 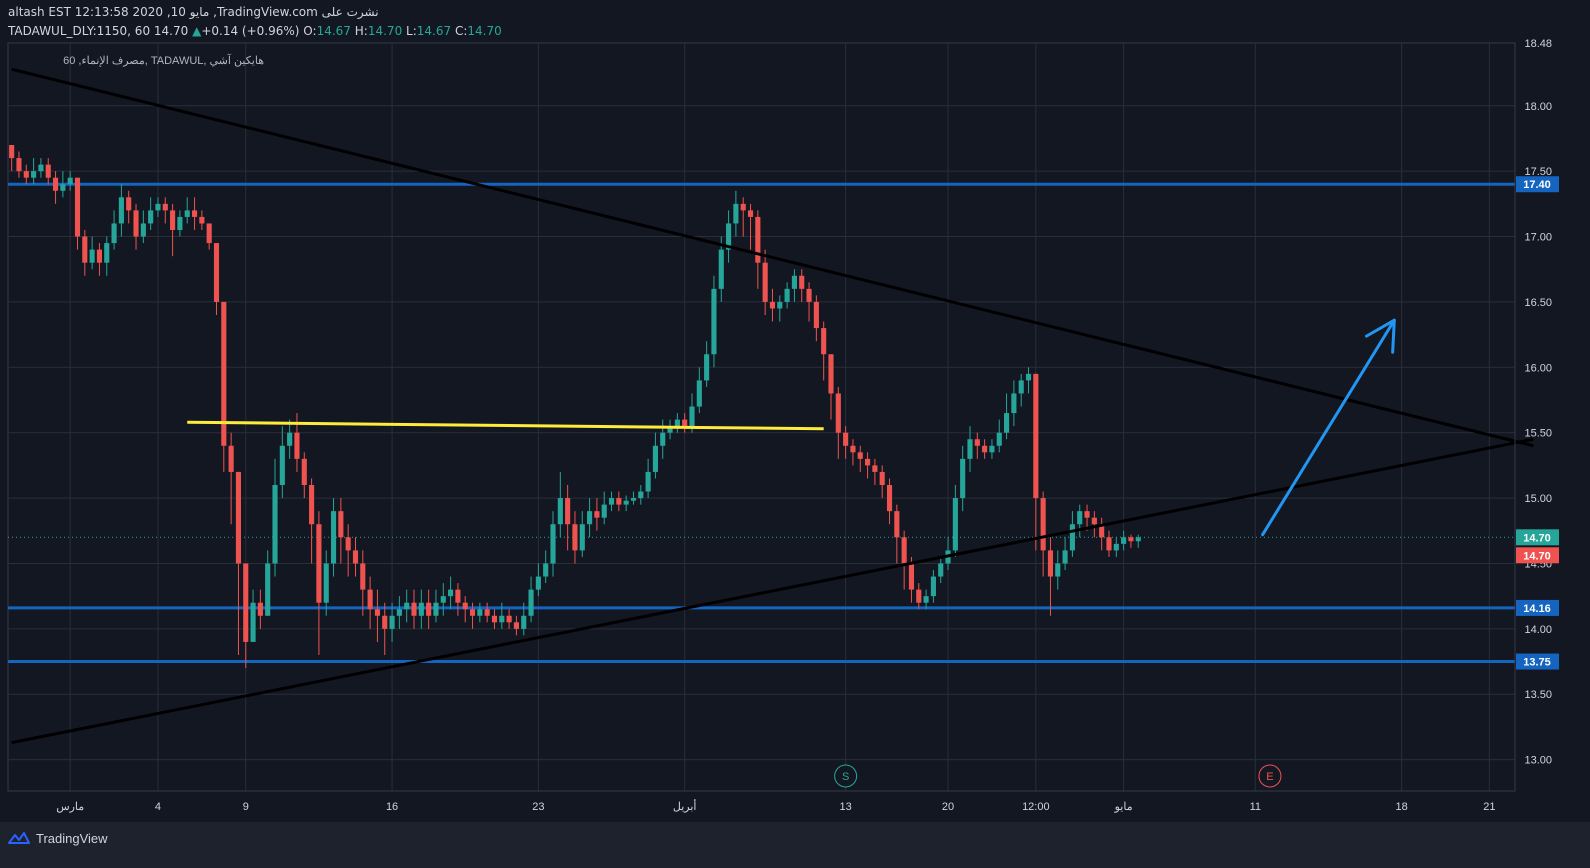 I want to click on last-price-label: 14.70, so click(x=1537, y=538).